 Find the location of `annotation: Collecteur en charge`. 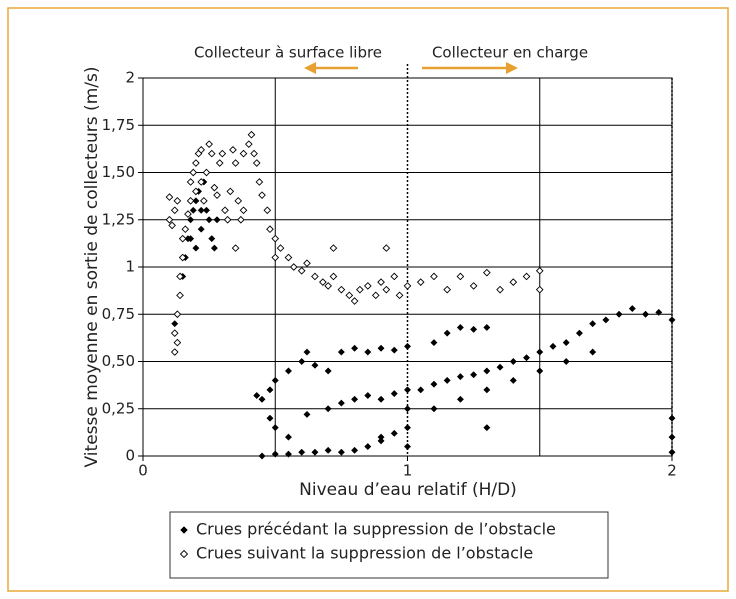

annotation: Collecteur en charge is located at coordinates (510, 53).